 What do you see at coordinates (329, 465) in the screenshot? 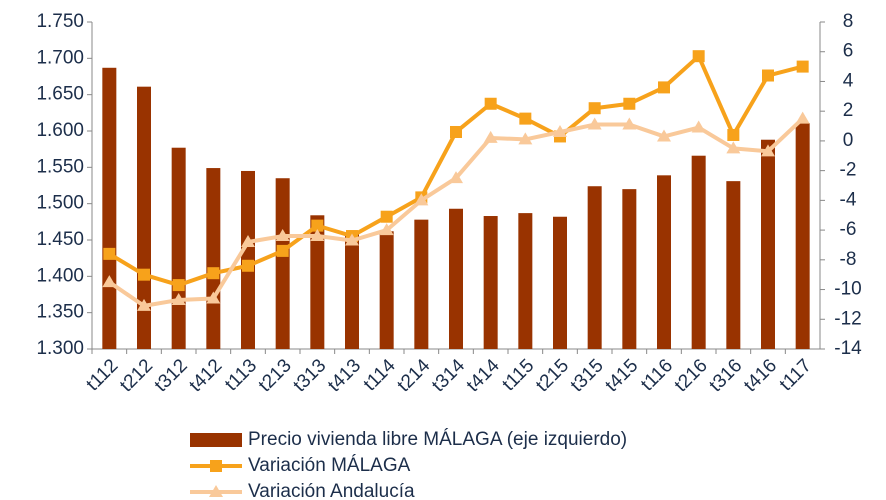
I see `legend-label: Variación MÁLAGA` at bounding box center [329, 465].